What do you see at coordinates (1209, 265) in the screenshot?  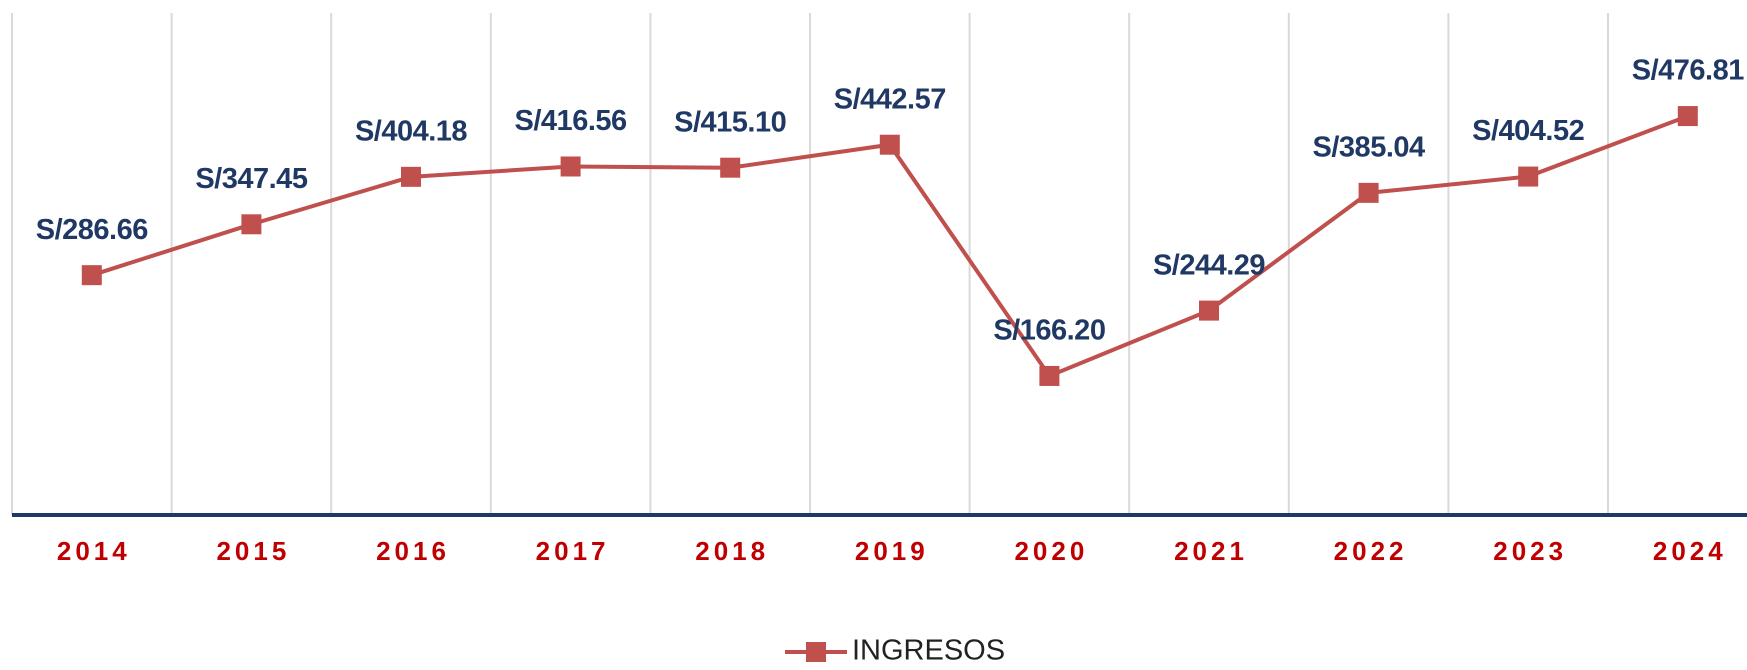 I see `data-label: S/244.29` at bounding box center [1209, 265].